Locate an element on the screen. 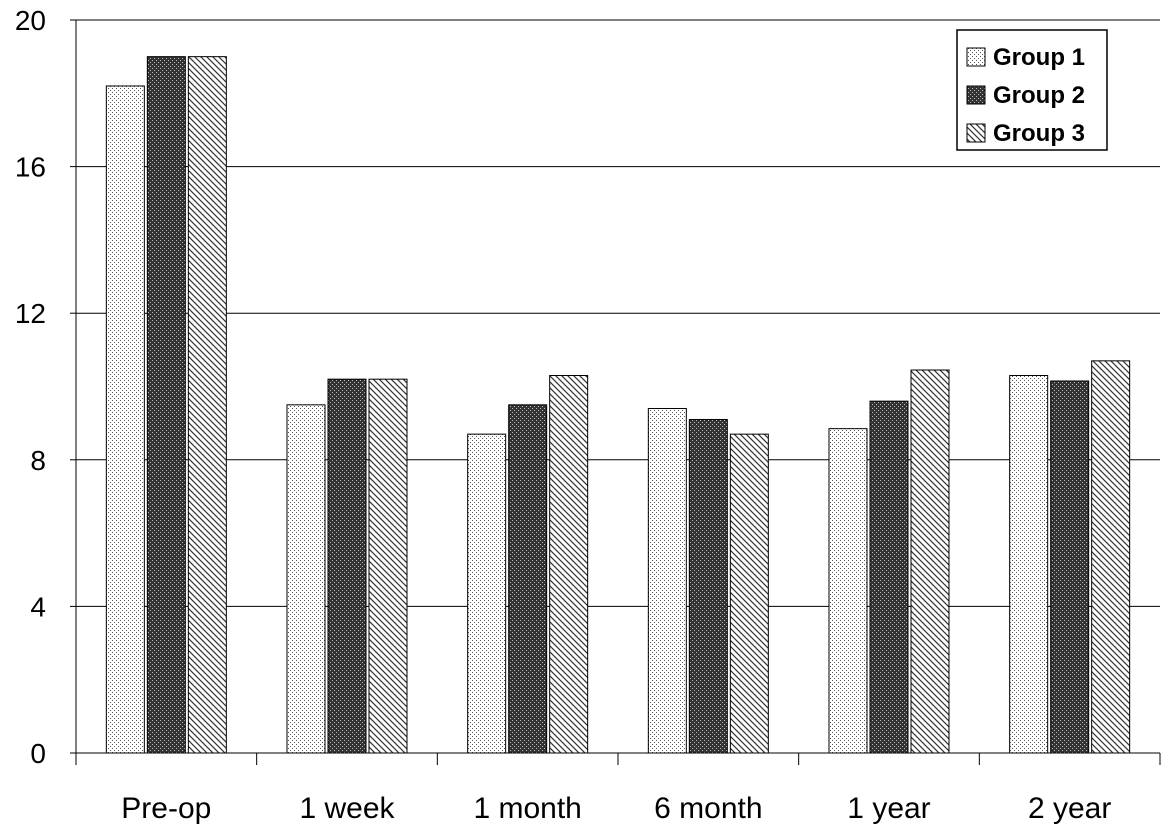 This screenshot has height=835, width=1170. y-tick-label: 16 is located at coordinates (30, 167).